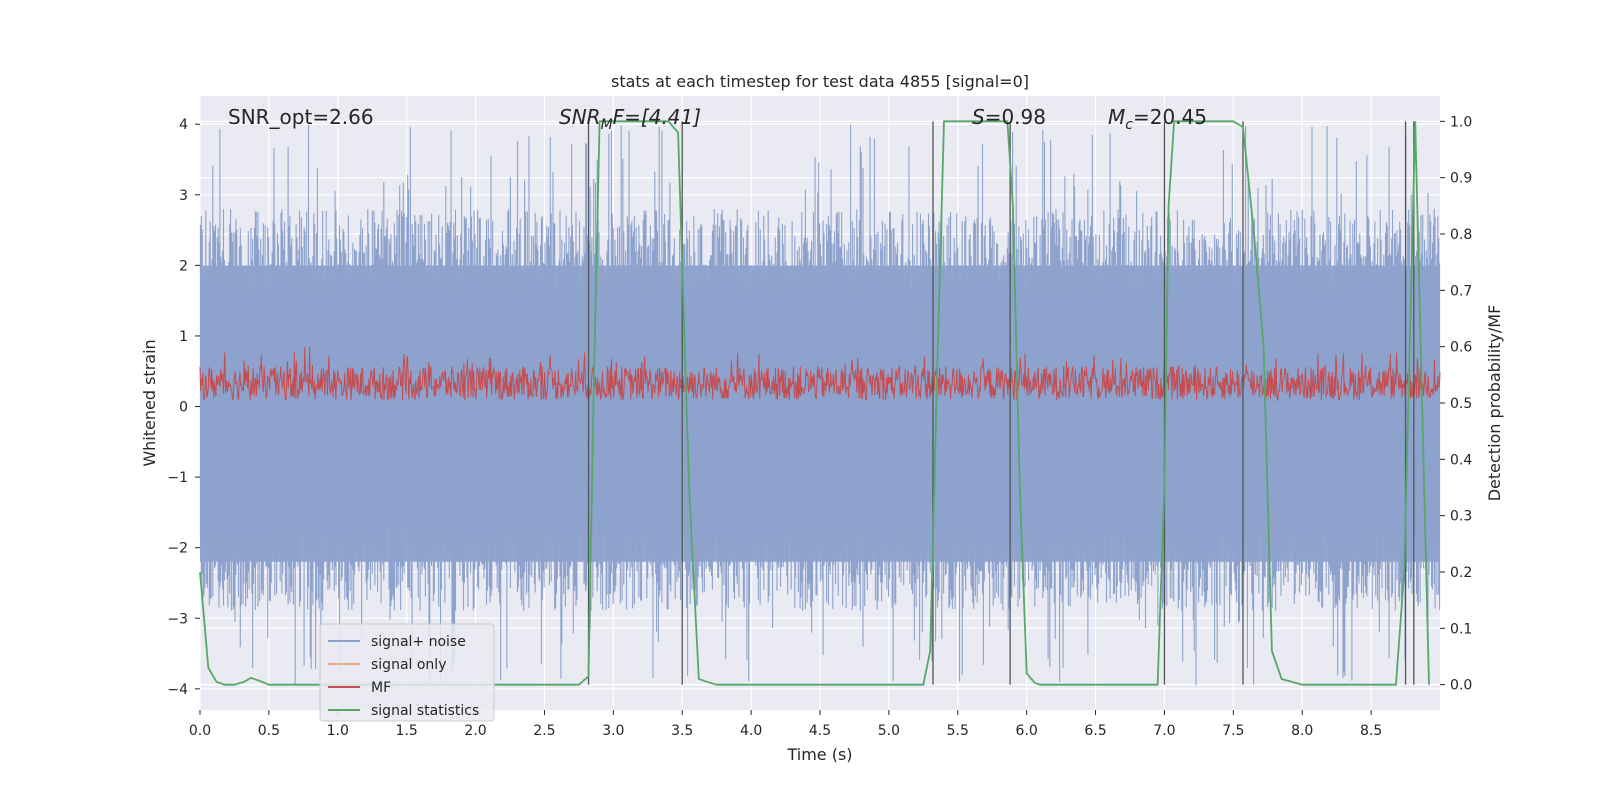  I want to click on snr-mf-base: SNR, so click(580, 117).